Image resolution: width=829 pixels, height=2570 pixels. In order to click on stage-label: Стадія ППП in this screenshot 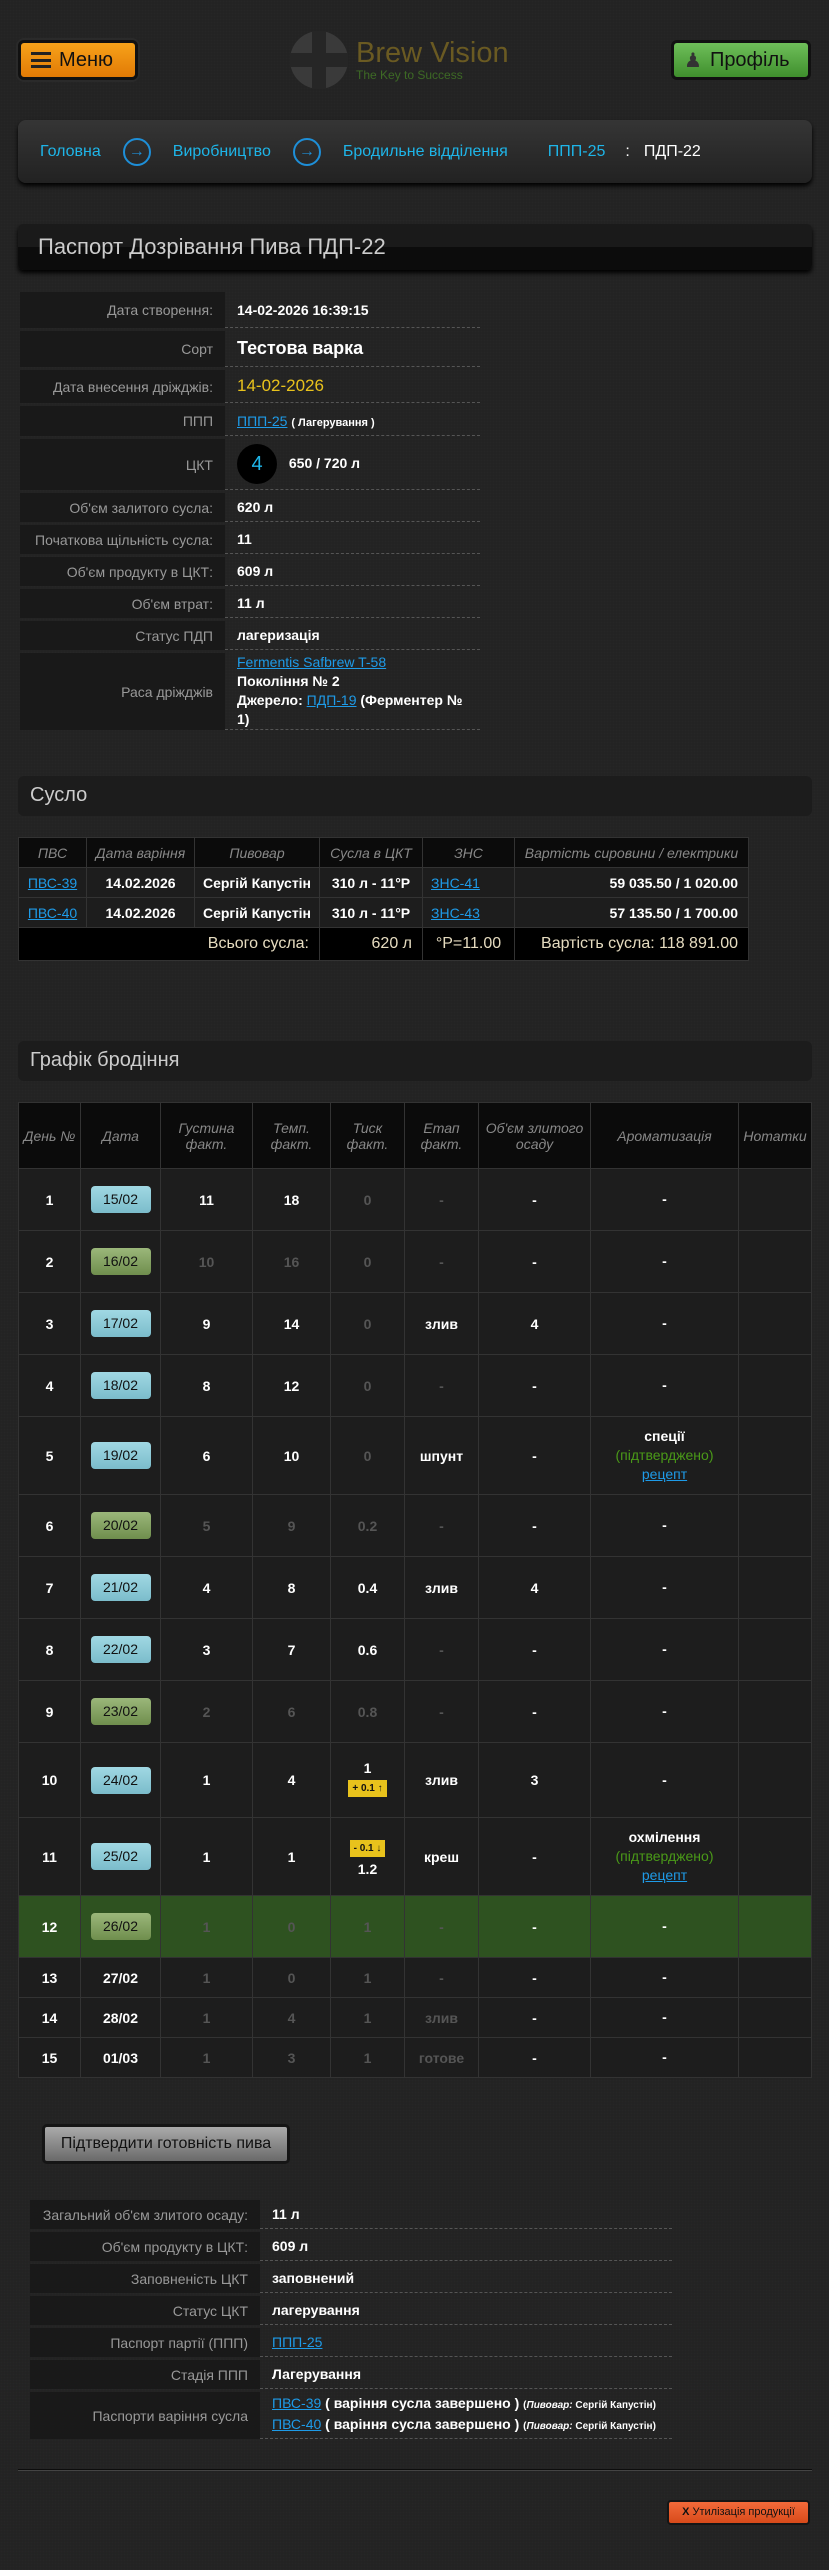, I will do `click(145, 2374)`.